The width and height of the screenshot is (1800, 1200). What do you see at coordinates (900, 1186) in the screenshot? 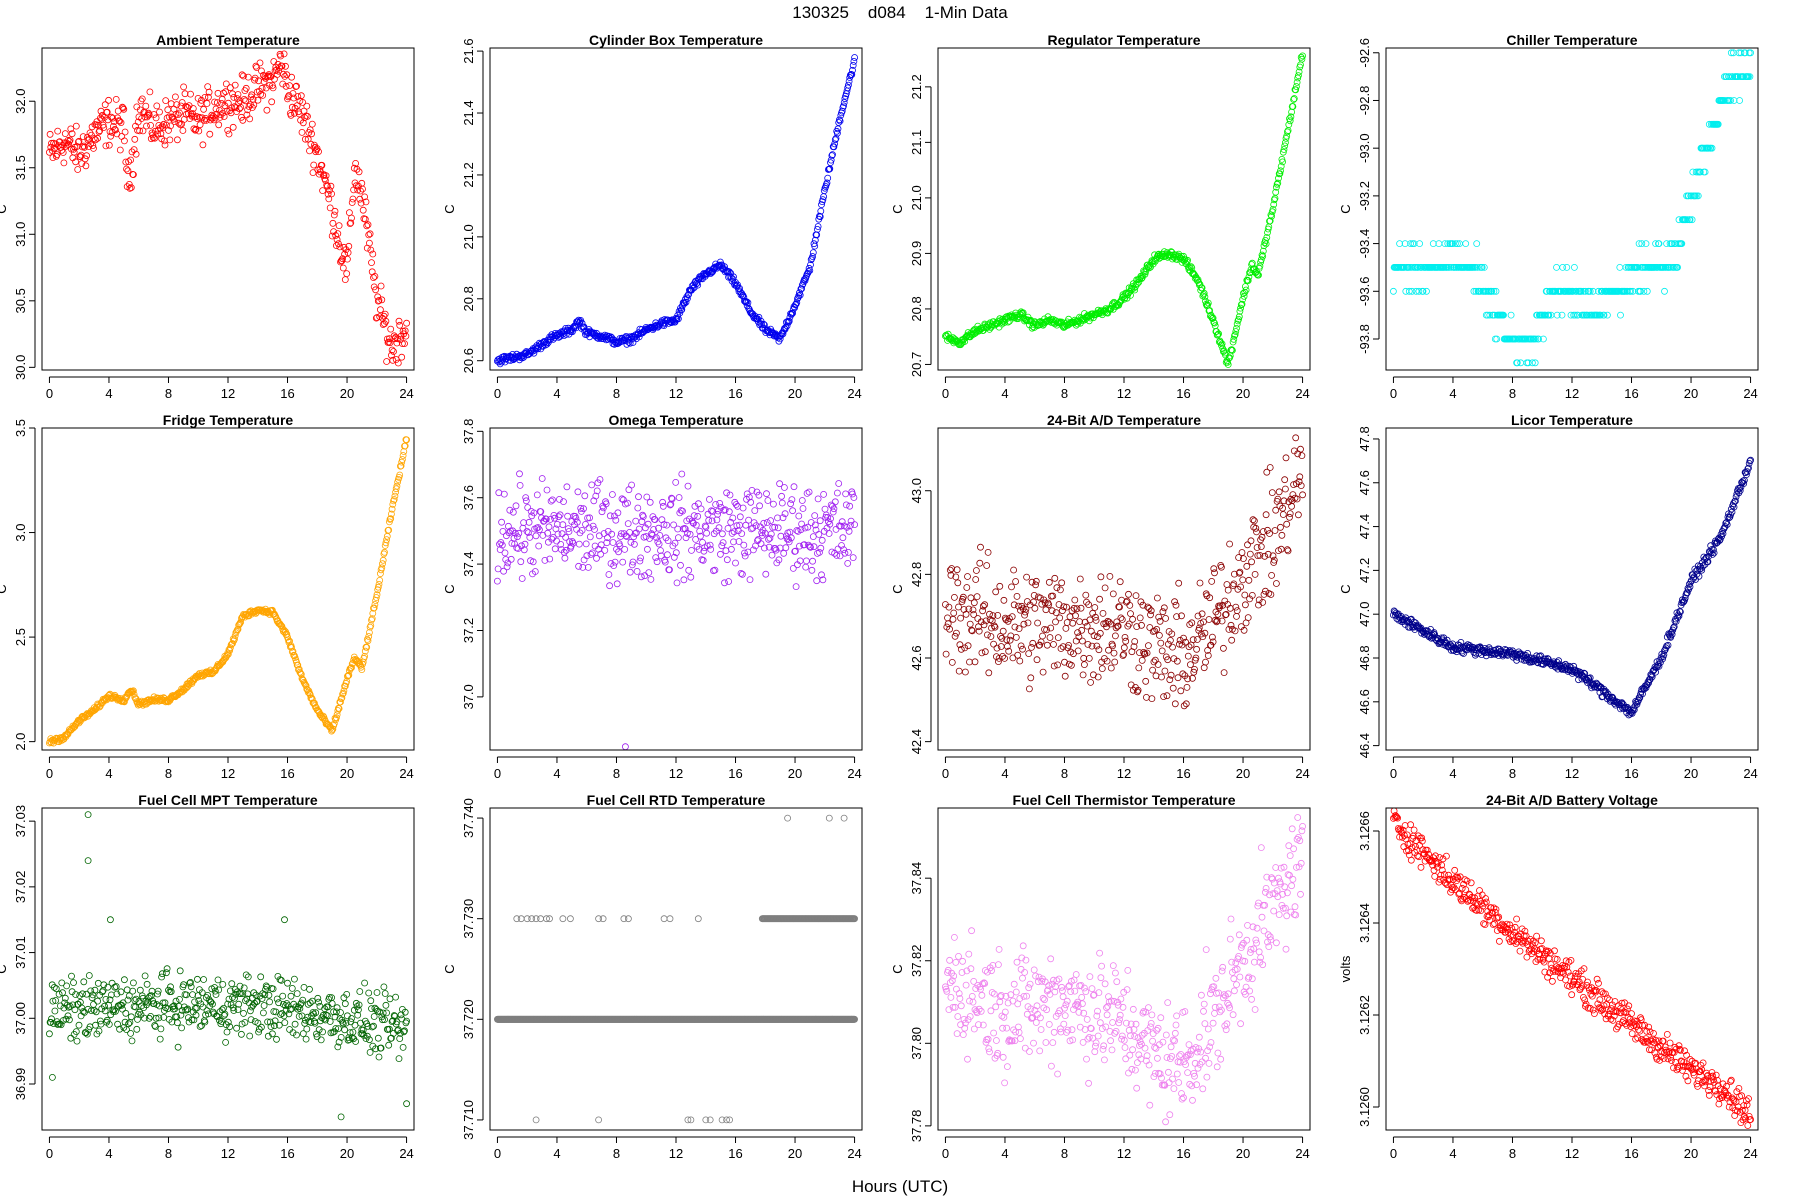
I see `x-axis-label: Hours (UTC)` at bounding box center [900, 1186].